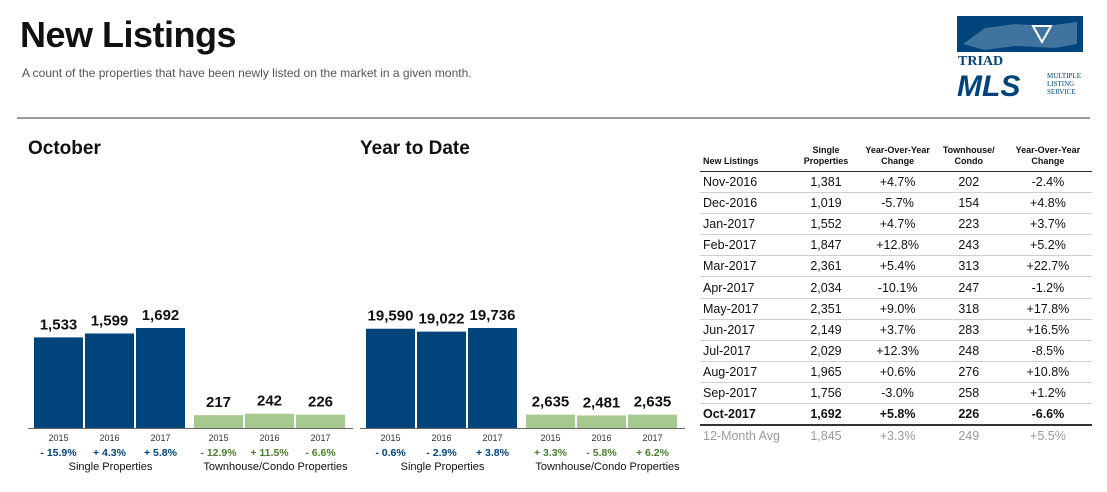 The width and height of the screenshot is (1107, 492). I want to click on cell-townhouse: 223, so click(968, 224).